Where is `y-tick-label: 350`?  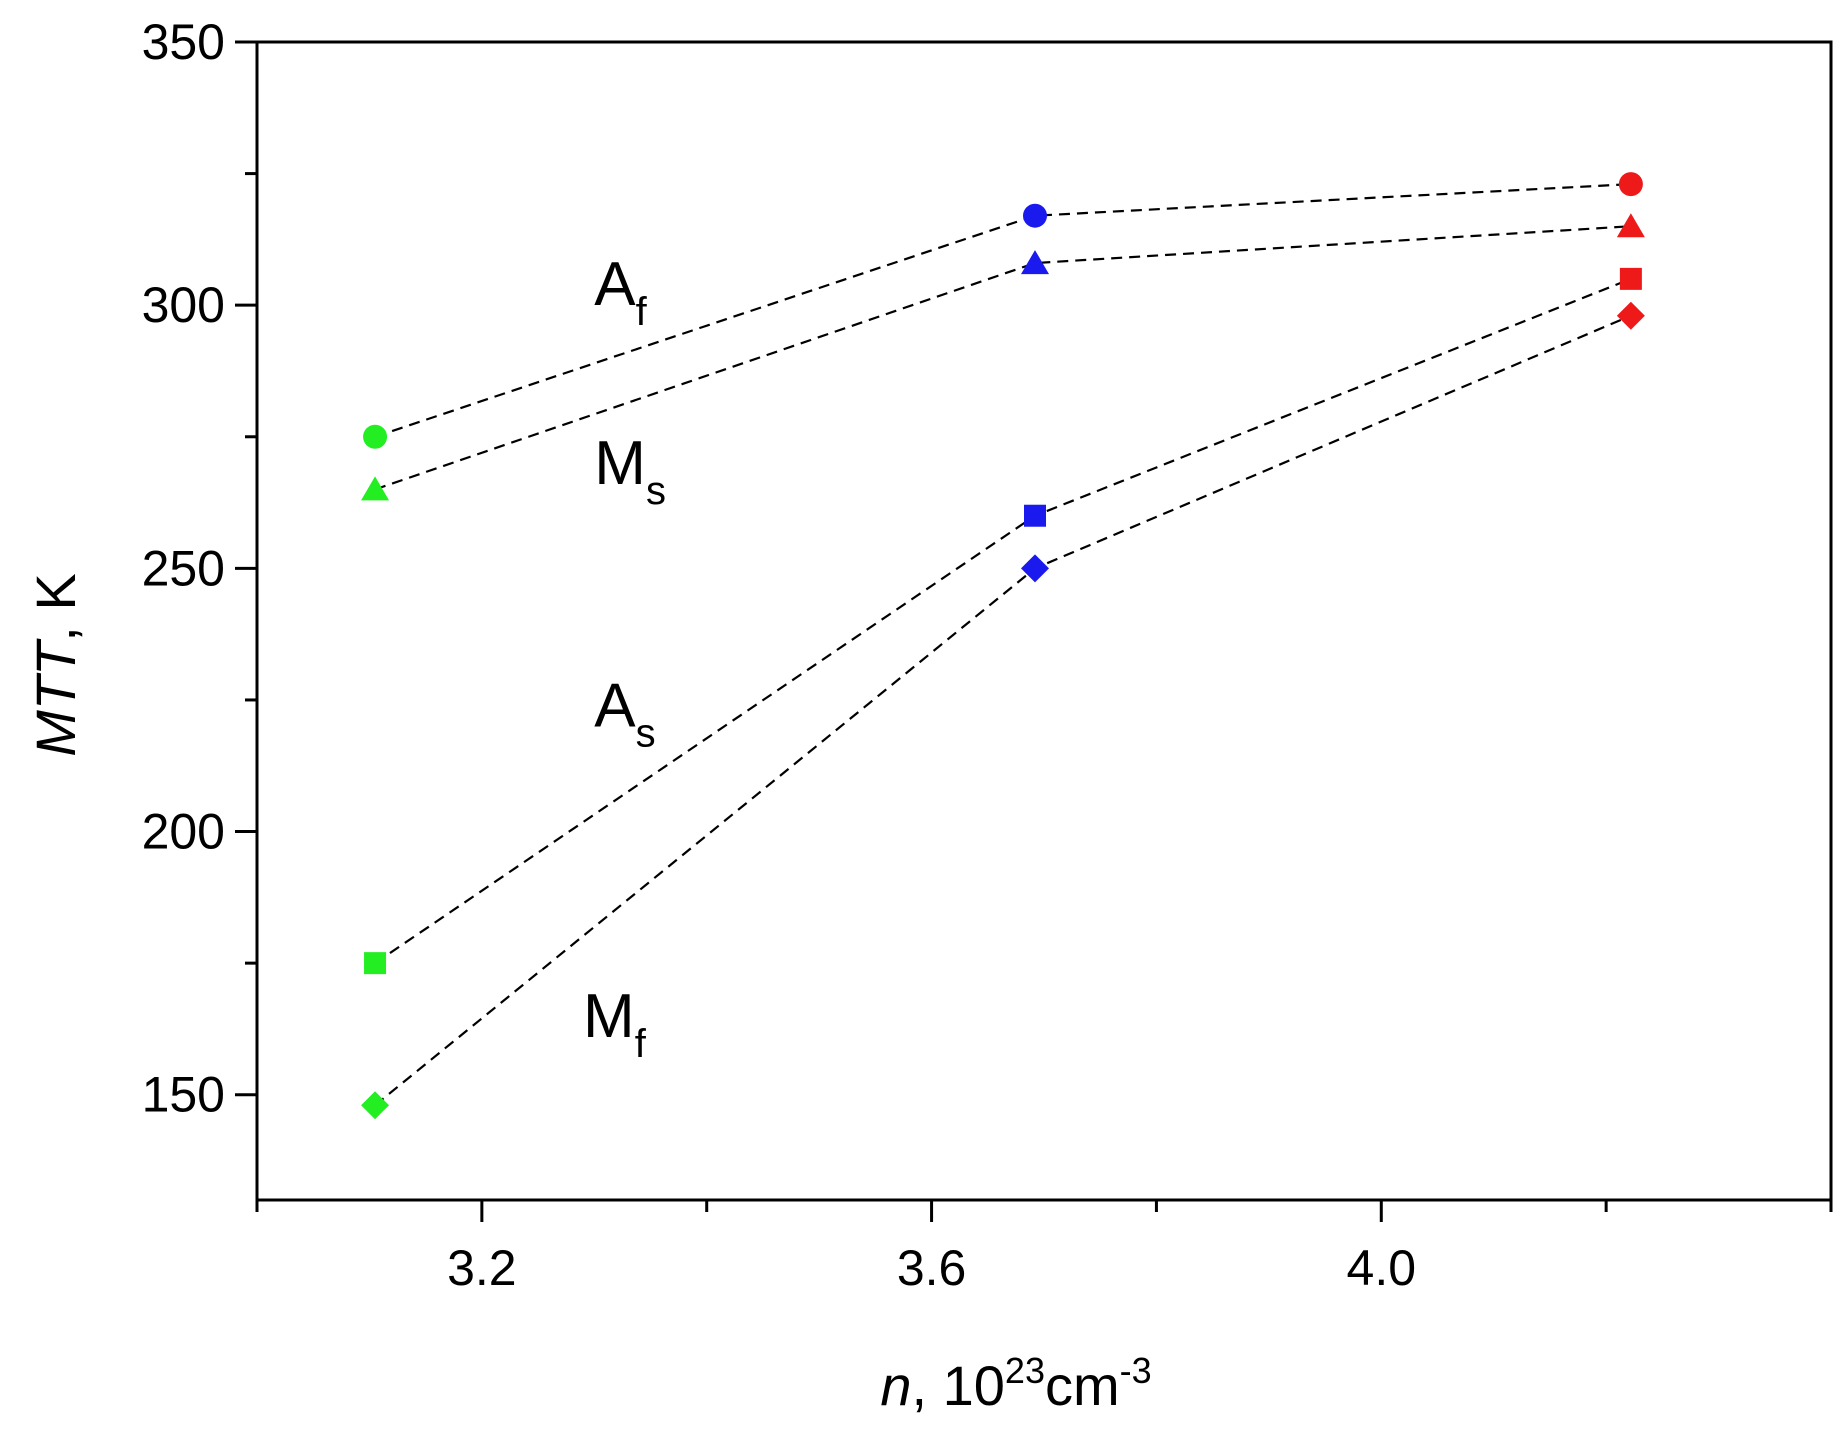 y-tick-label: 350 is located at coordinates (183, 42).